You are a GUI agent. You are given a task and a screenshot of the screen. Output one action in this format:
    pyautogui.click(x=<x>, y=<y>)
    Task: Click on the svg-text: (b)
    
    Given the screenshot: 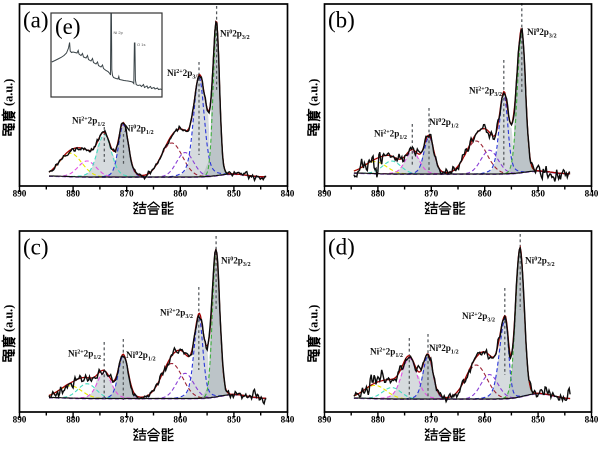 What is the action you would take?
    pyautogui.click(x=341, y=20)
    